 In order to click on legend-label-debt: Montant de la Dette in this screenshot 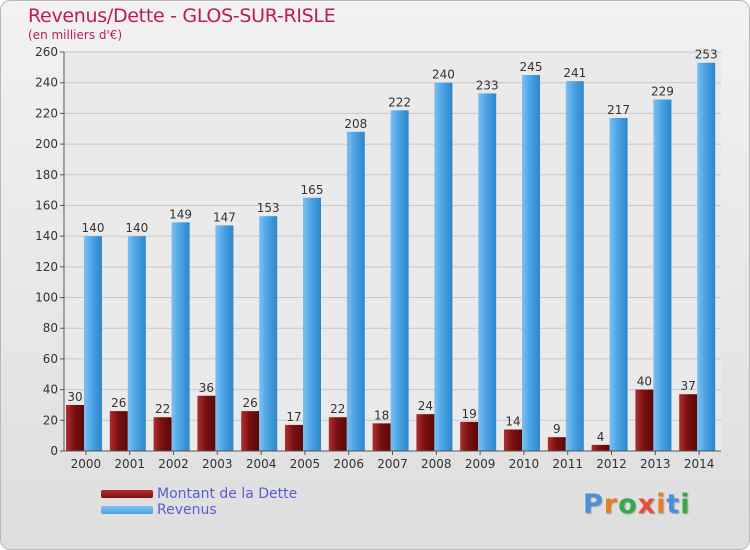, I will do `click(227, 494)`.